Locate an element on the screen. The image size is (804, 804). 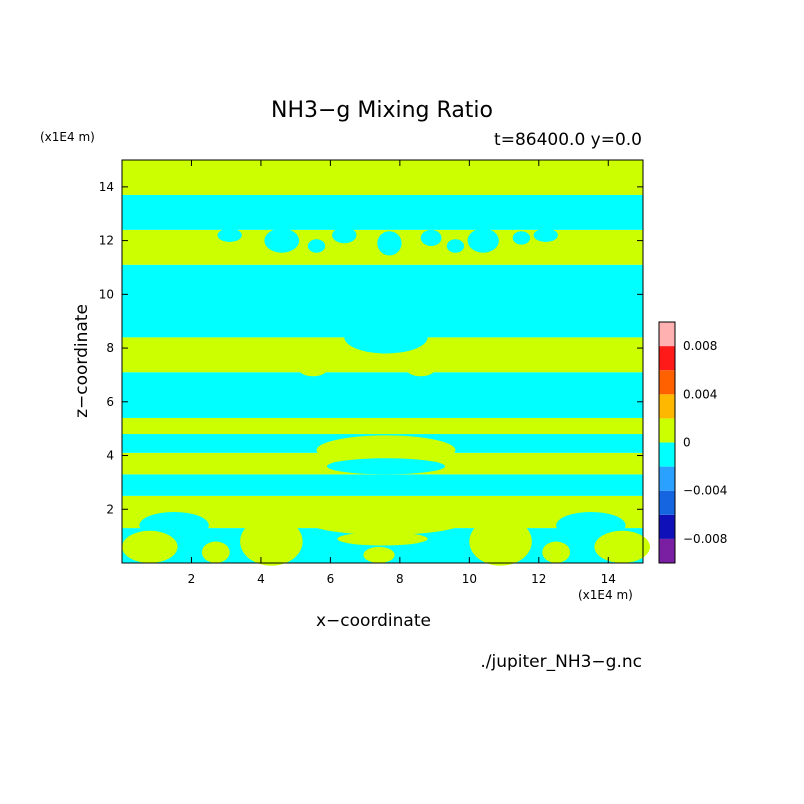
x-tick-label: 12 is located at coordinates (538, 579).